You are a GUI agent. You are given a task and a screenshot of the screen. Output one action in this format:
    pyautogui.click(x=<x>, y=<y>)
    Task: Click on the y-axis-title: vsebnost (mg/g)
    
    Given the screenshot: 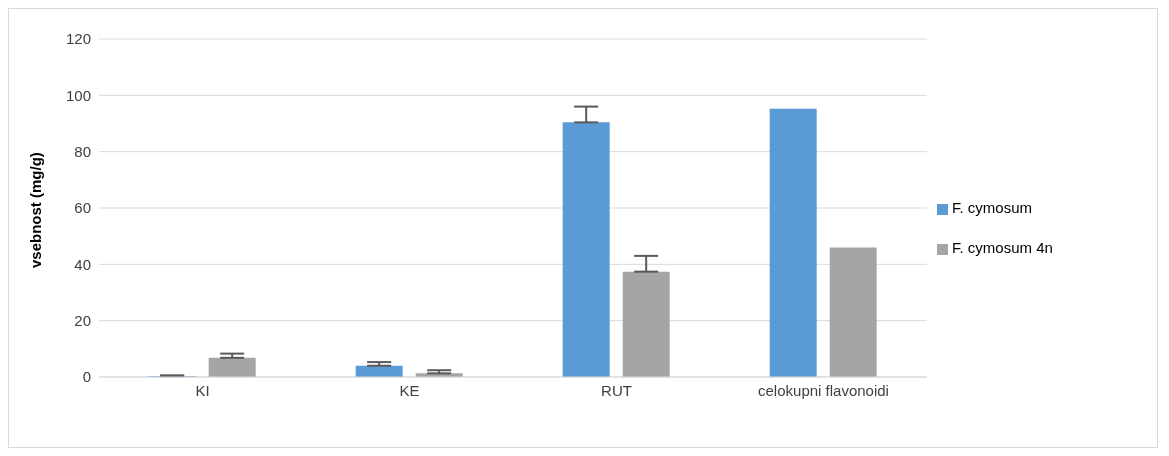 What is the action you would take?
    pyautogui.click(x=36, y=210)
    